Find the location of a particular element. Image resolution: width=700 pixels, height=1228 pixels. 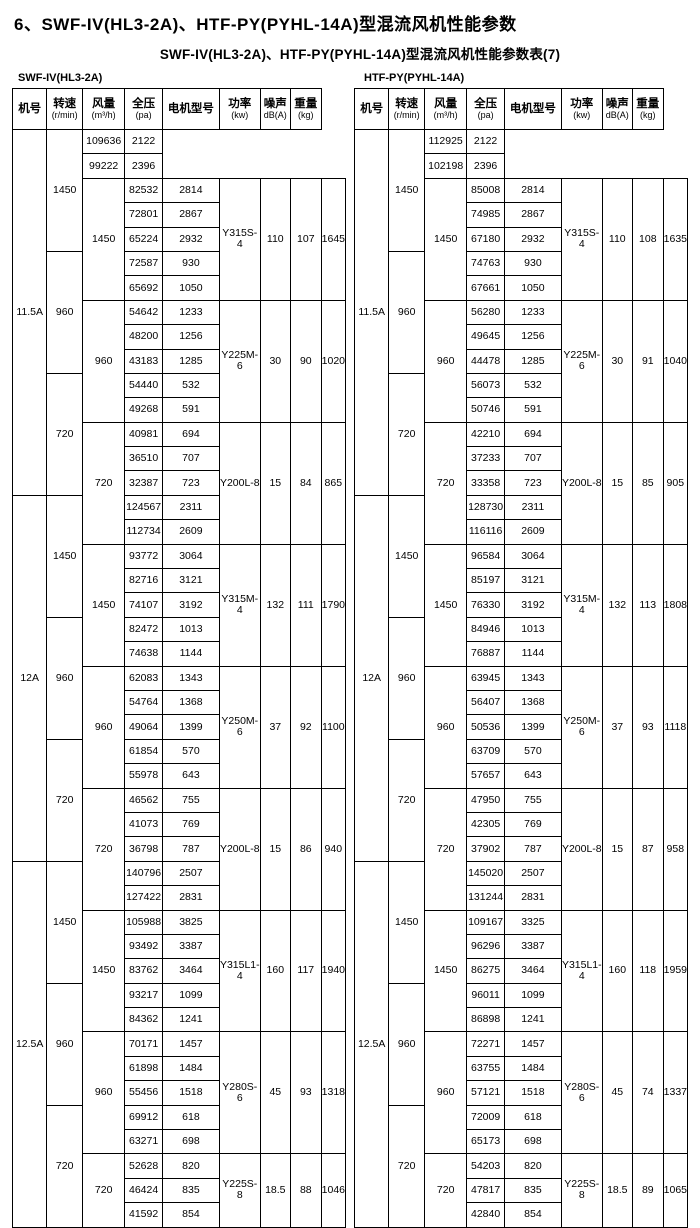

cell-flow: 109636 is located at coordinates (104, 141).